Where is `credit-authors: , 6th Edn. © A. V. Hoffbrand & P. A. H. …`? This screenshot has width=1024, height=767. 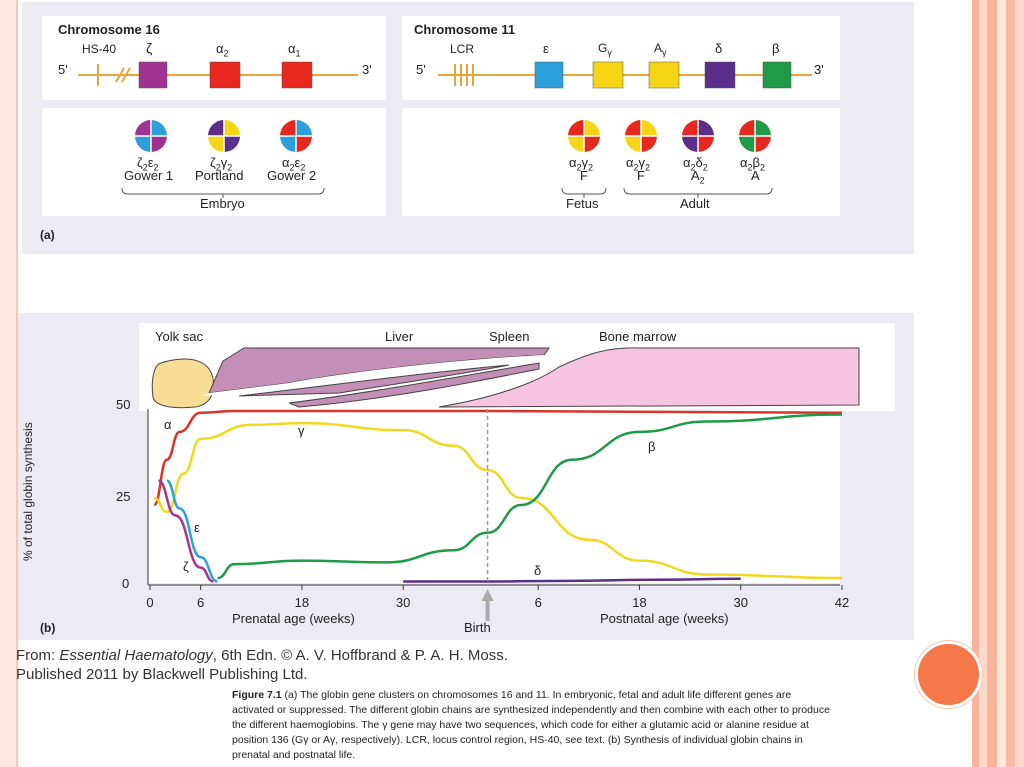
credit-authors: , 6th Edn. © A. V. Hoffbrand & P. A. H. … is located at coordinates (360, 655).